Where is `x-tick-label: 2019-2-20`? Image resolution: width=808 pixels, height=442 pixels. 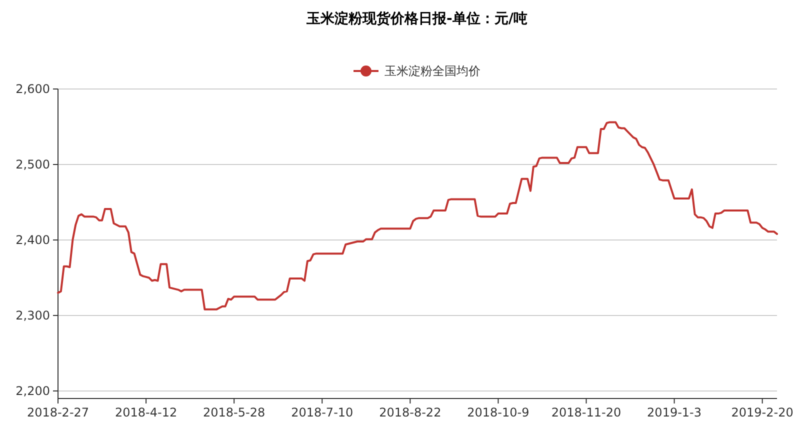 x-tick-label: 2019-2-20 is located at coordinates (762, 413).